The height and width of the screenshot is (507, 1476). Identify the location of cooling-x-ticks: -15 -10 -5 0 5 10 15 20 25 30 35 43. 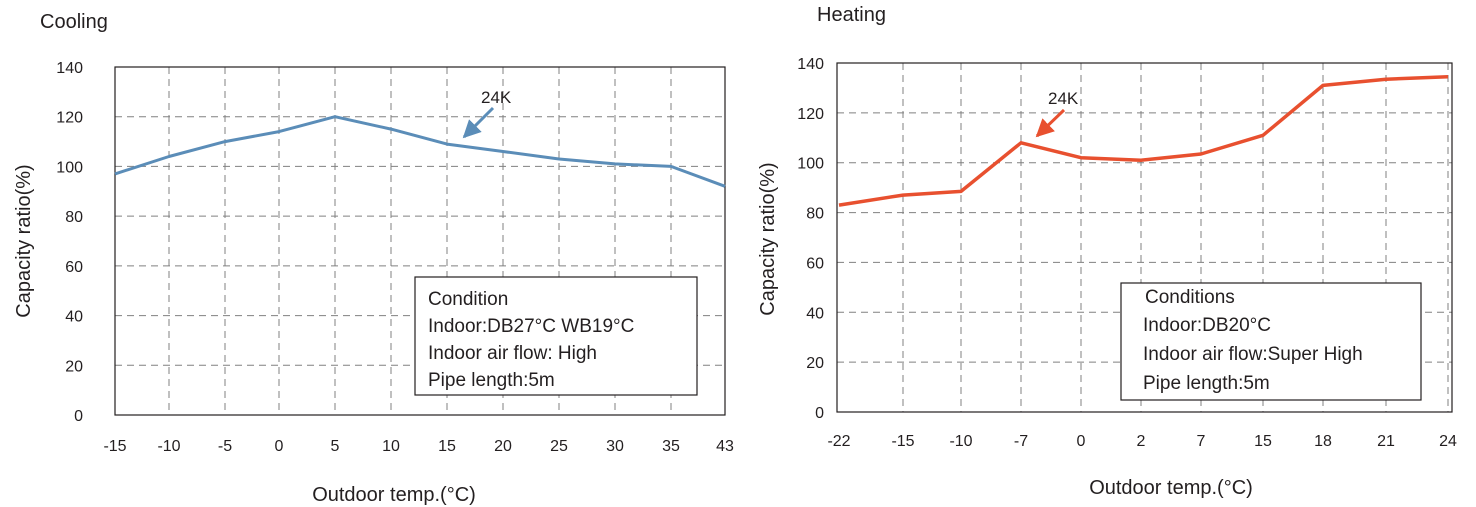
(418, 446).